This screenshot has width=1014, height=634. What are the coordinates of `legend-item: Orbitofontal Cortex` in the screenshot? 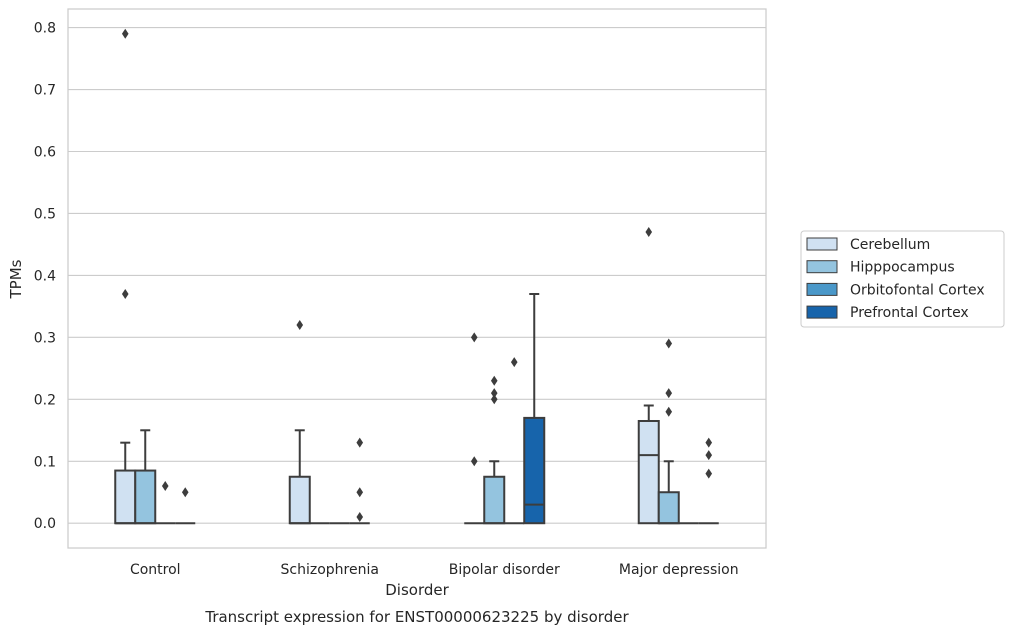 It's located at (895, 290).